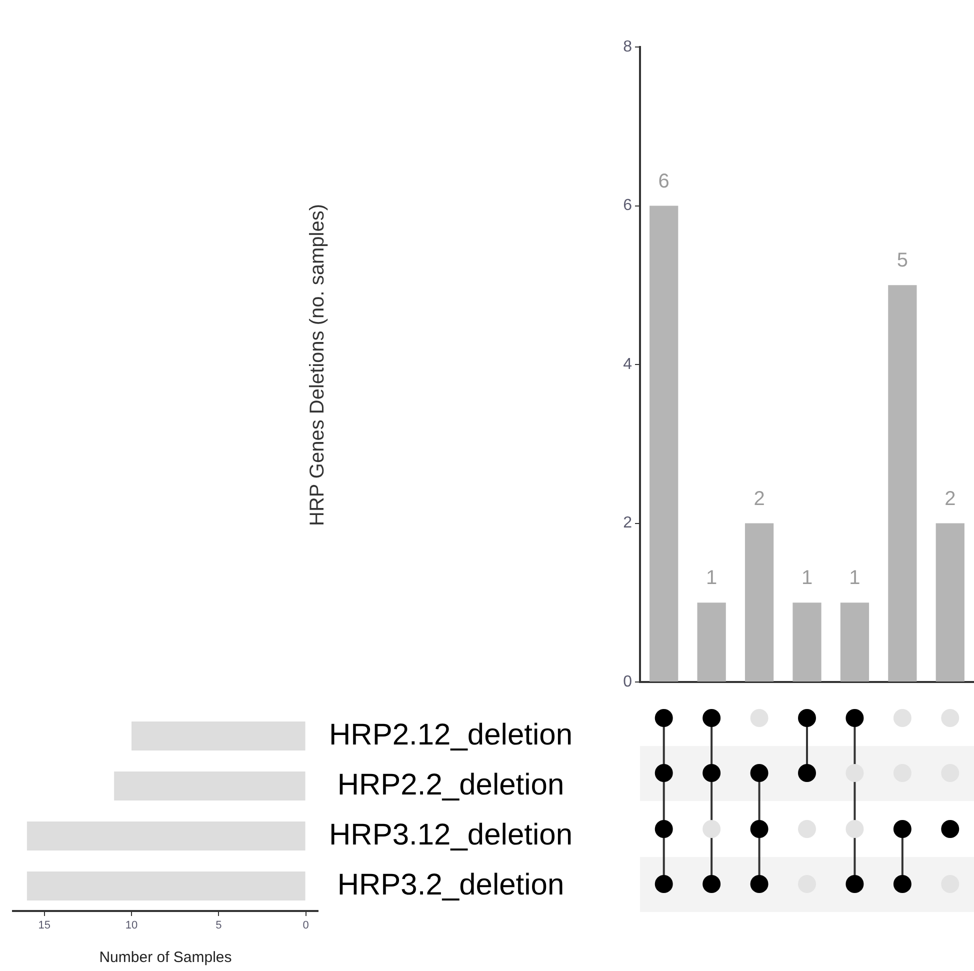 The height and width of the screenshot is (971, 974). Describe the element at coordinates (131, 926) in the screenshot. I see `x-tick-label: 10` at that location.